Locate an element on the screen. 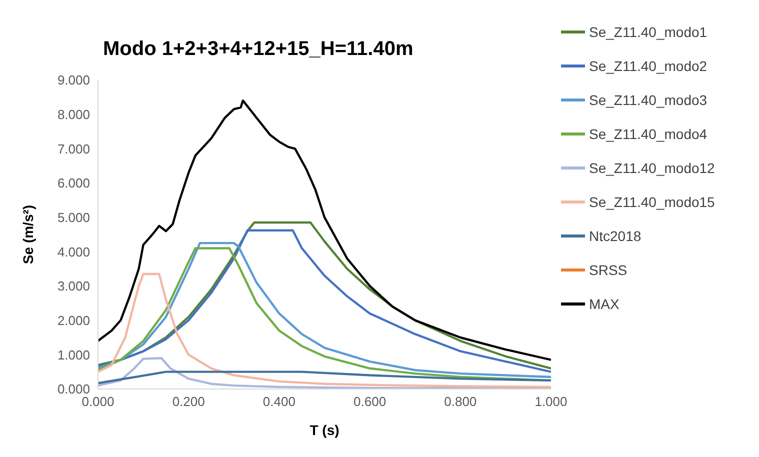 Image resolution: width=759 pixels, height=457 pixels. x-tick-label: 1.000 is located at coordinates (551, 402).